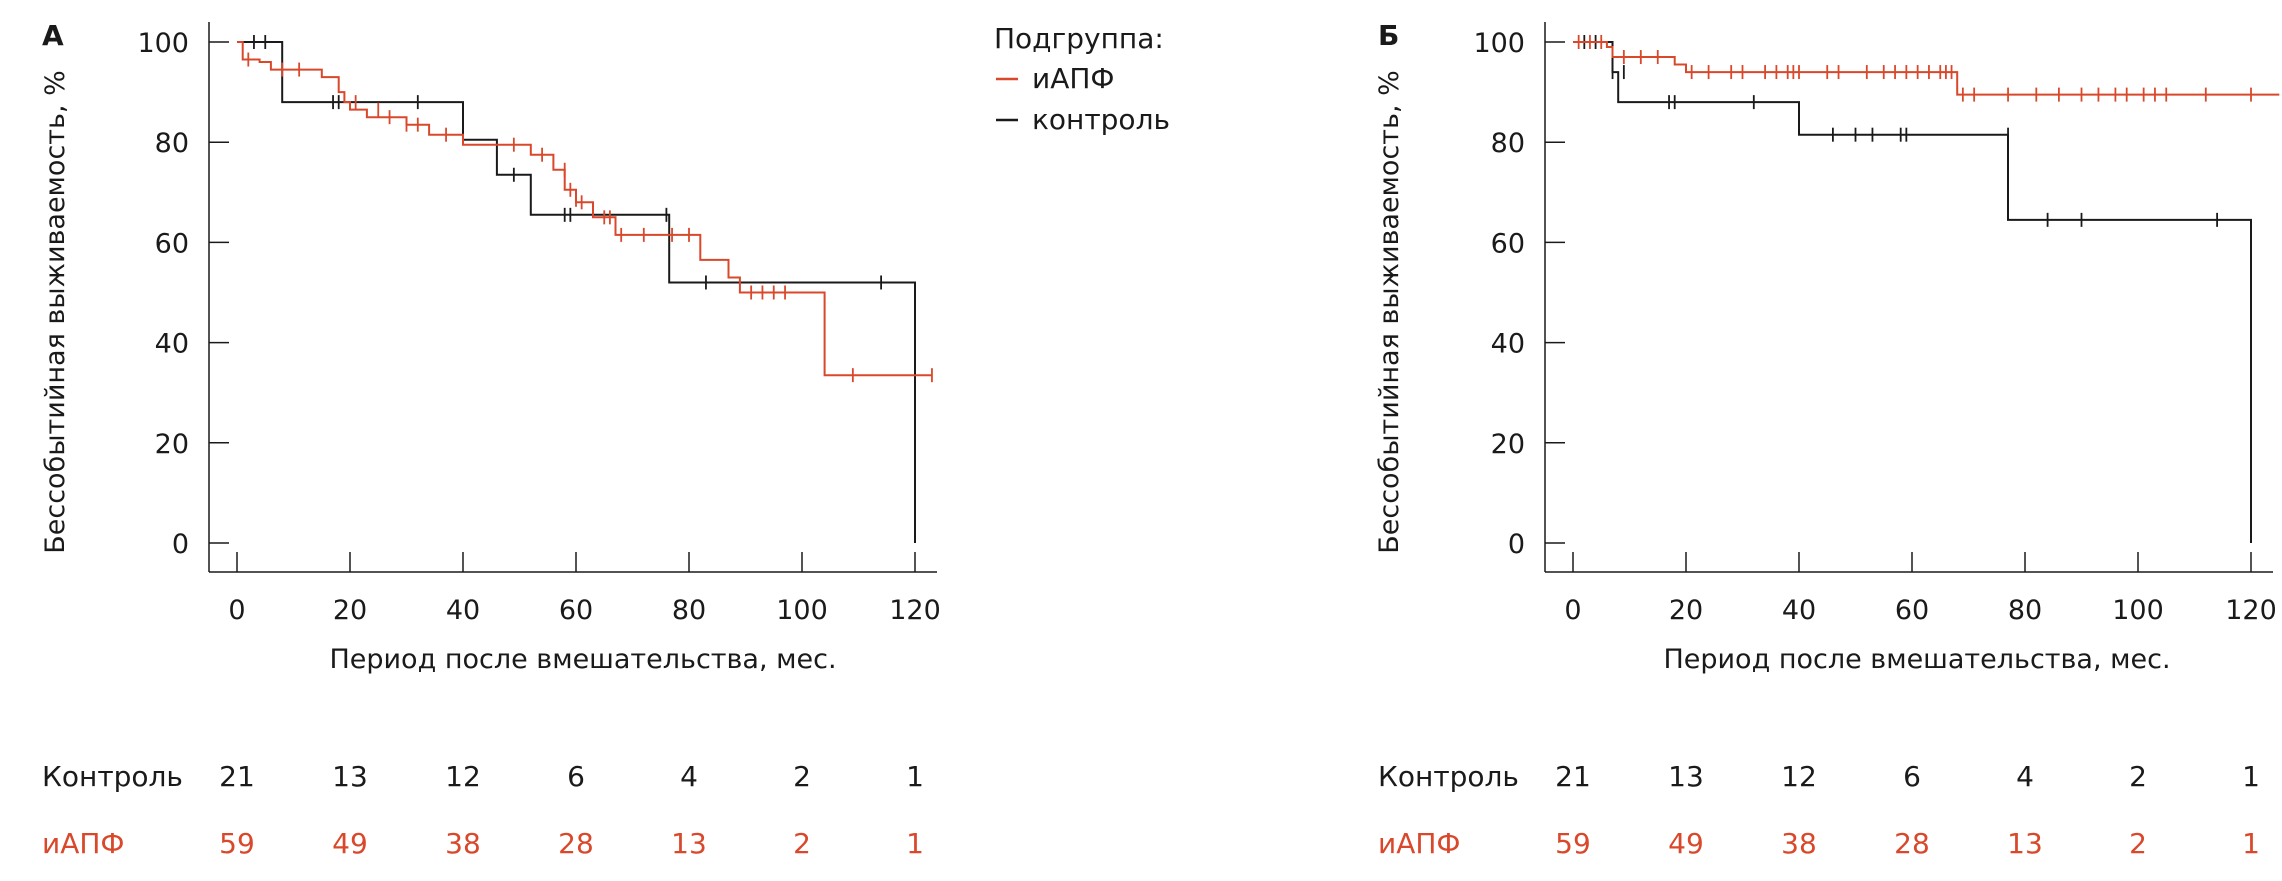 This screenshot has height=881, width=2282. I want to click on legend: Подгруппа: иАПФ контроль, so click(1082, 79).